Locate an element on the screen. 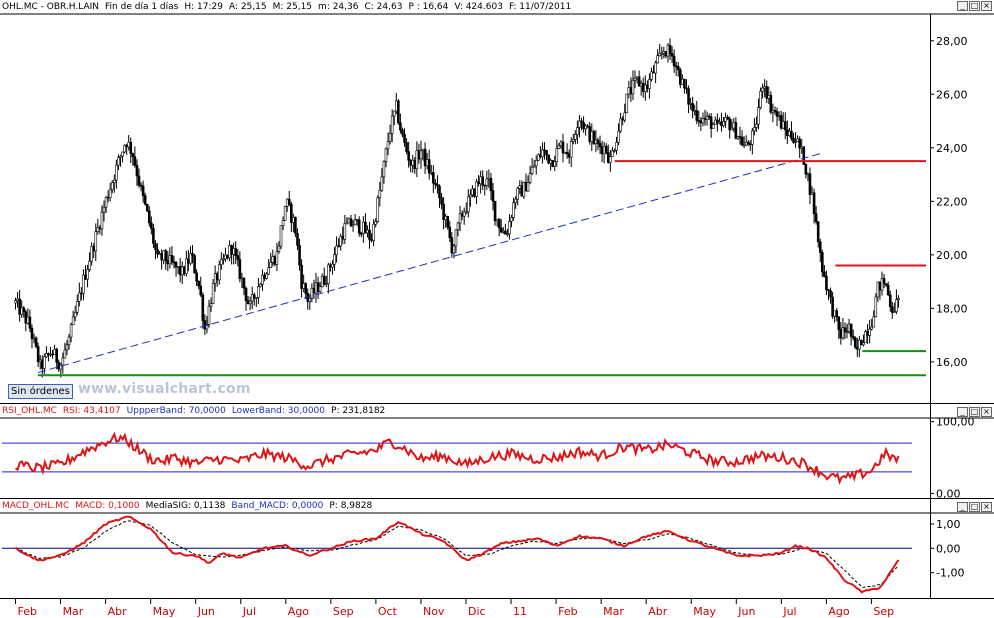 This screenshot has width=994, height=618. macd-signal-label: MediaSIG: 0,1138 is located at coordinates (185, 506).